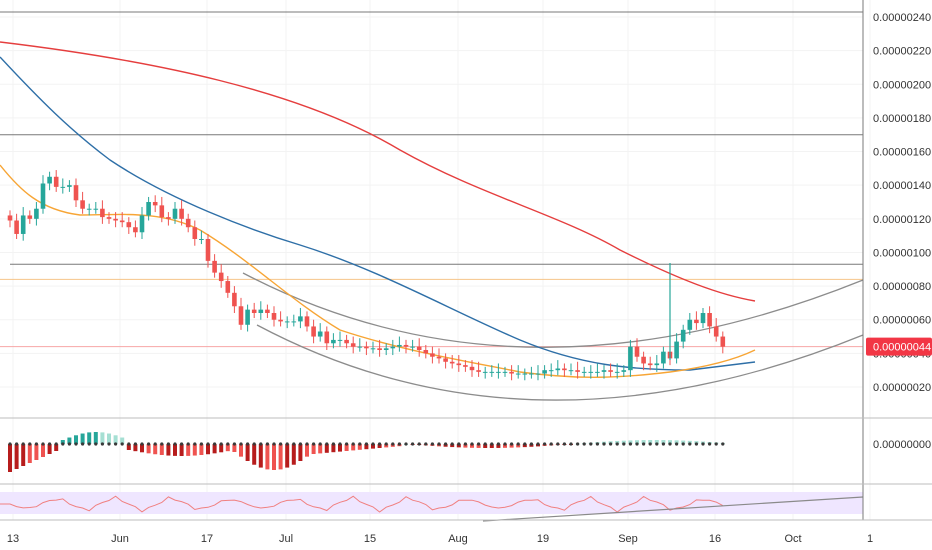 This screenshot has width=932, height=550. Describe the element at coordinates (902, 388) in the screenshot. I see `y-tick-label: 0.00000020` at that location.